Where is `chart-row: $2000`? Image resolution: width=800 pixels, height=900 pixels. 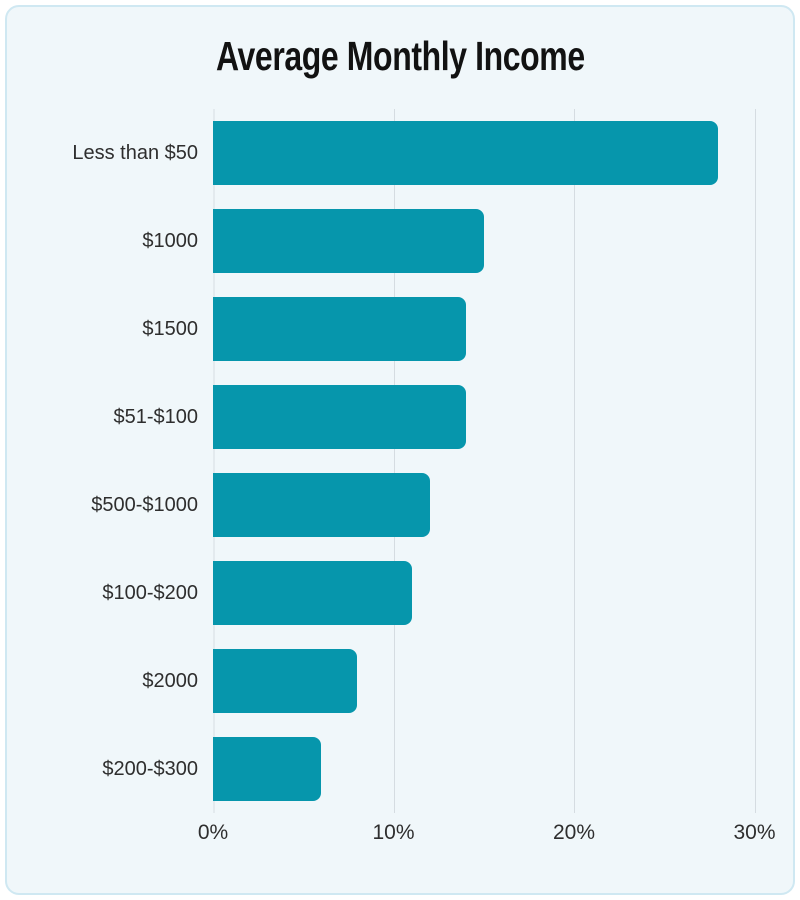
chart-row: $2000 is located at coordinates (400, 681).